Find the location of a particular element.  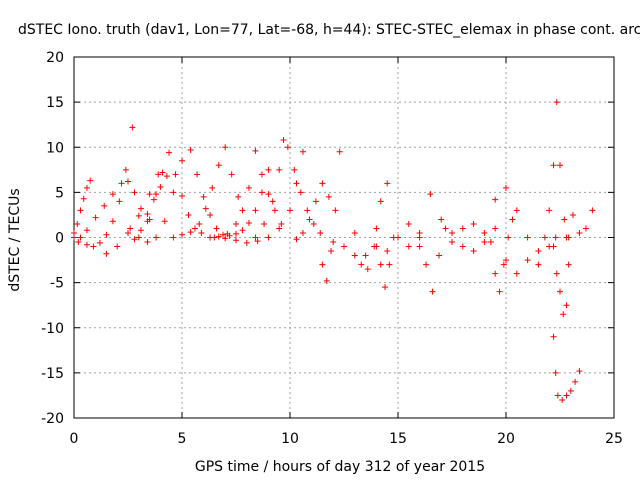

y-tick-label: 20 is located at coordinates (55, 58).